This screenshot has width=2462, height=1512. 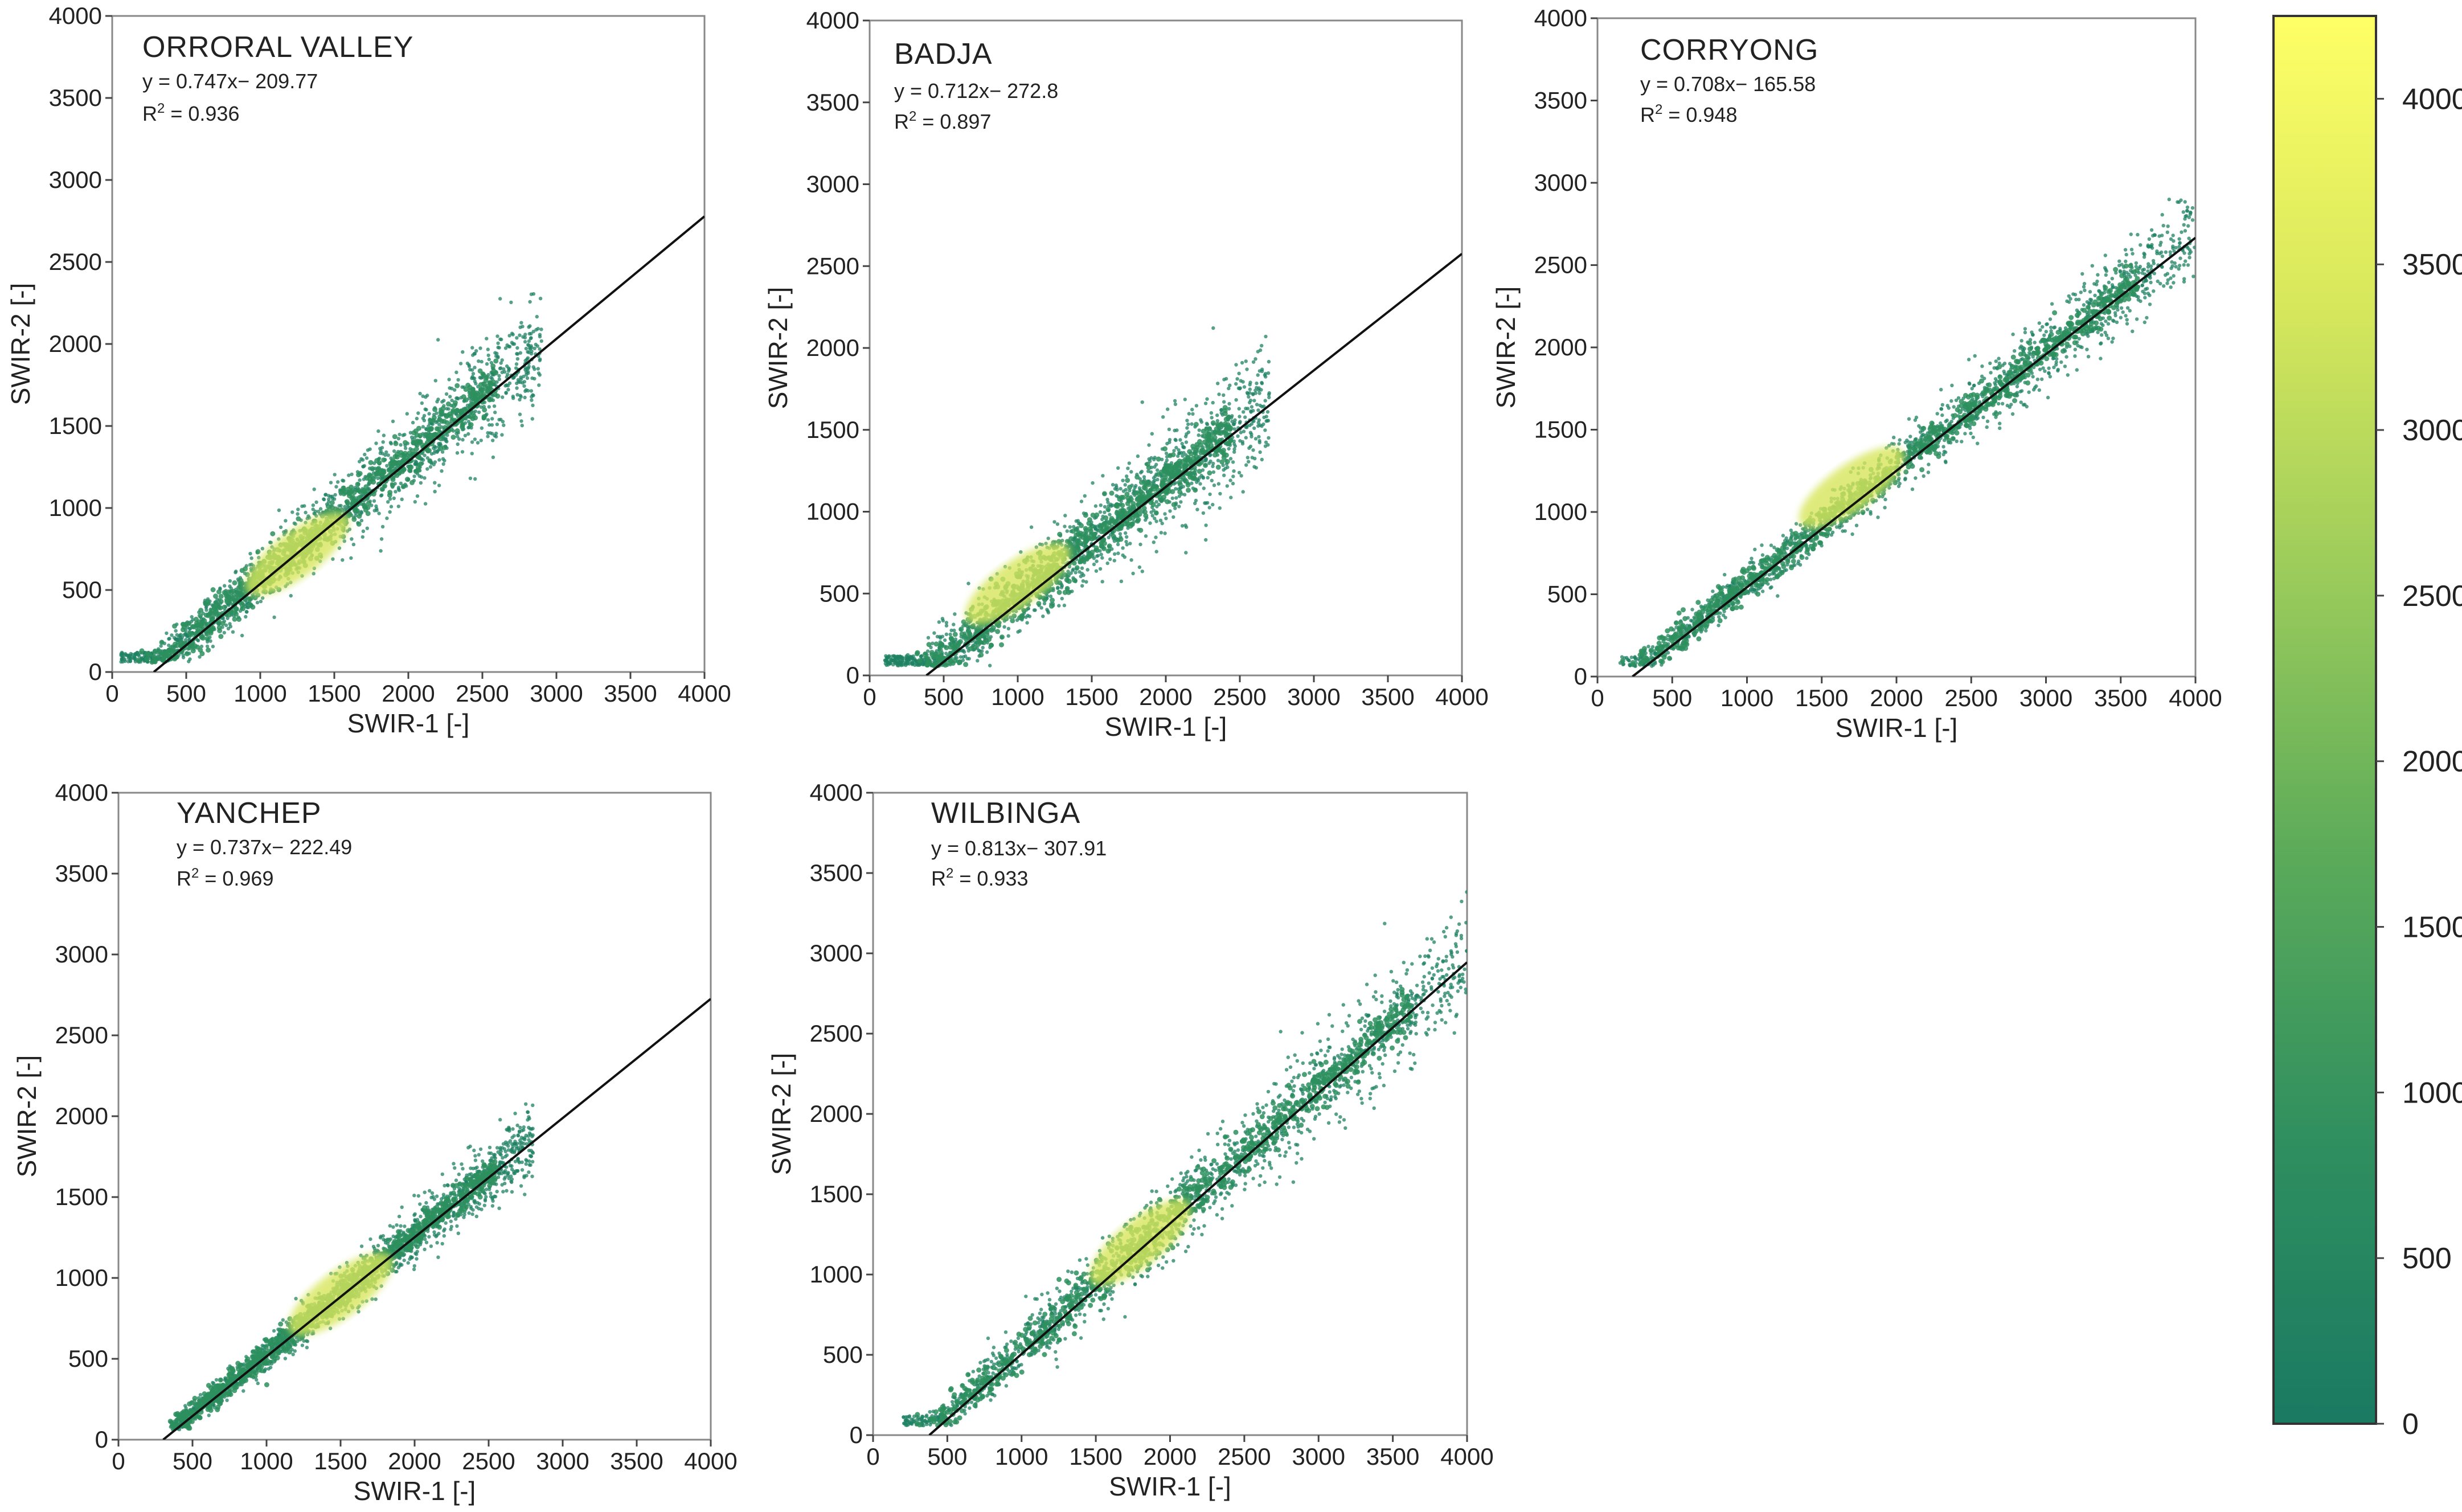 I want to click on x-axis-label: SWIR-1 [-], so click(x=408, y=723).